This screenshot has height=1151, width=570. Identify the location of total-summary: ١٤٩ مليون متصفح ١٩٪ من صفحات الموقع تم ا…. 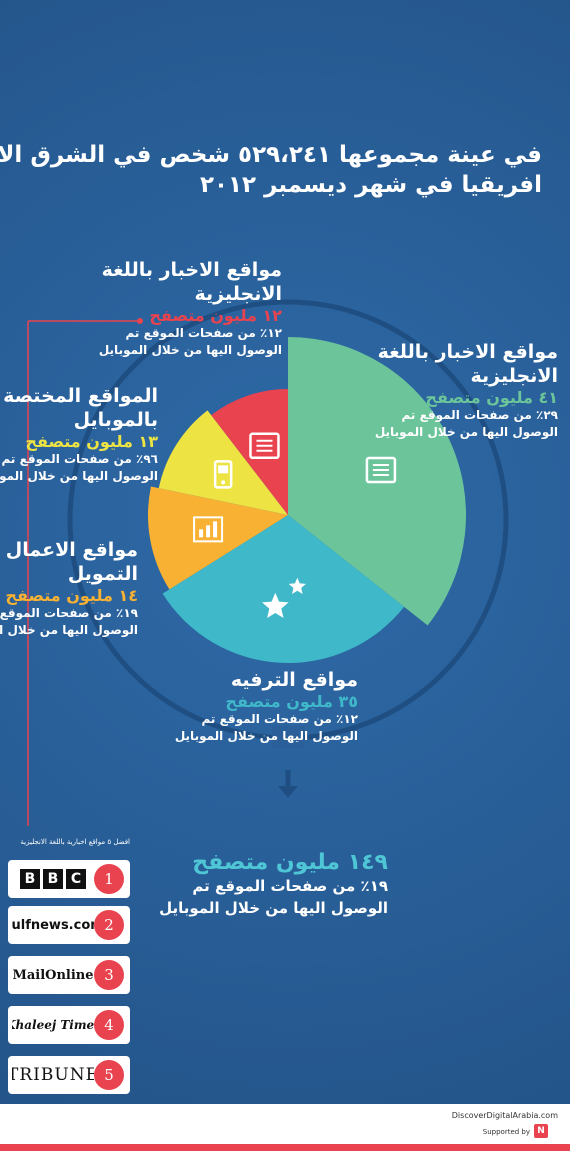
(273, 884).